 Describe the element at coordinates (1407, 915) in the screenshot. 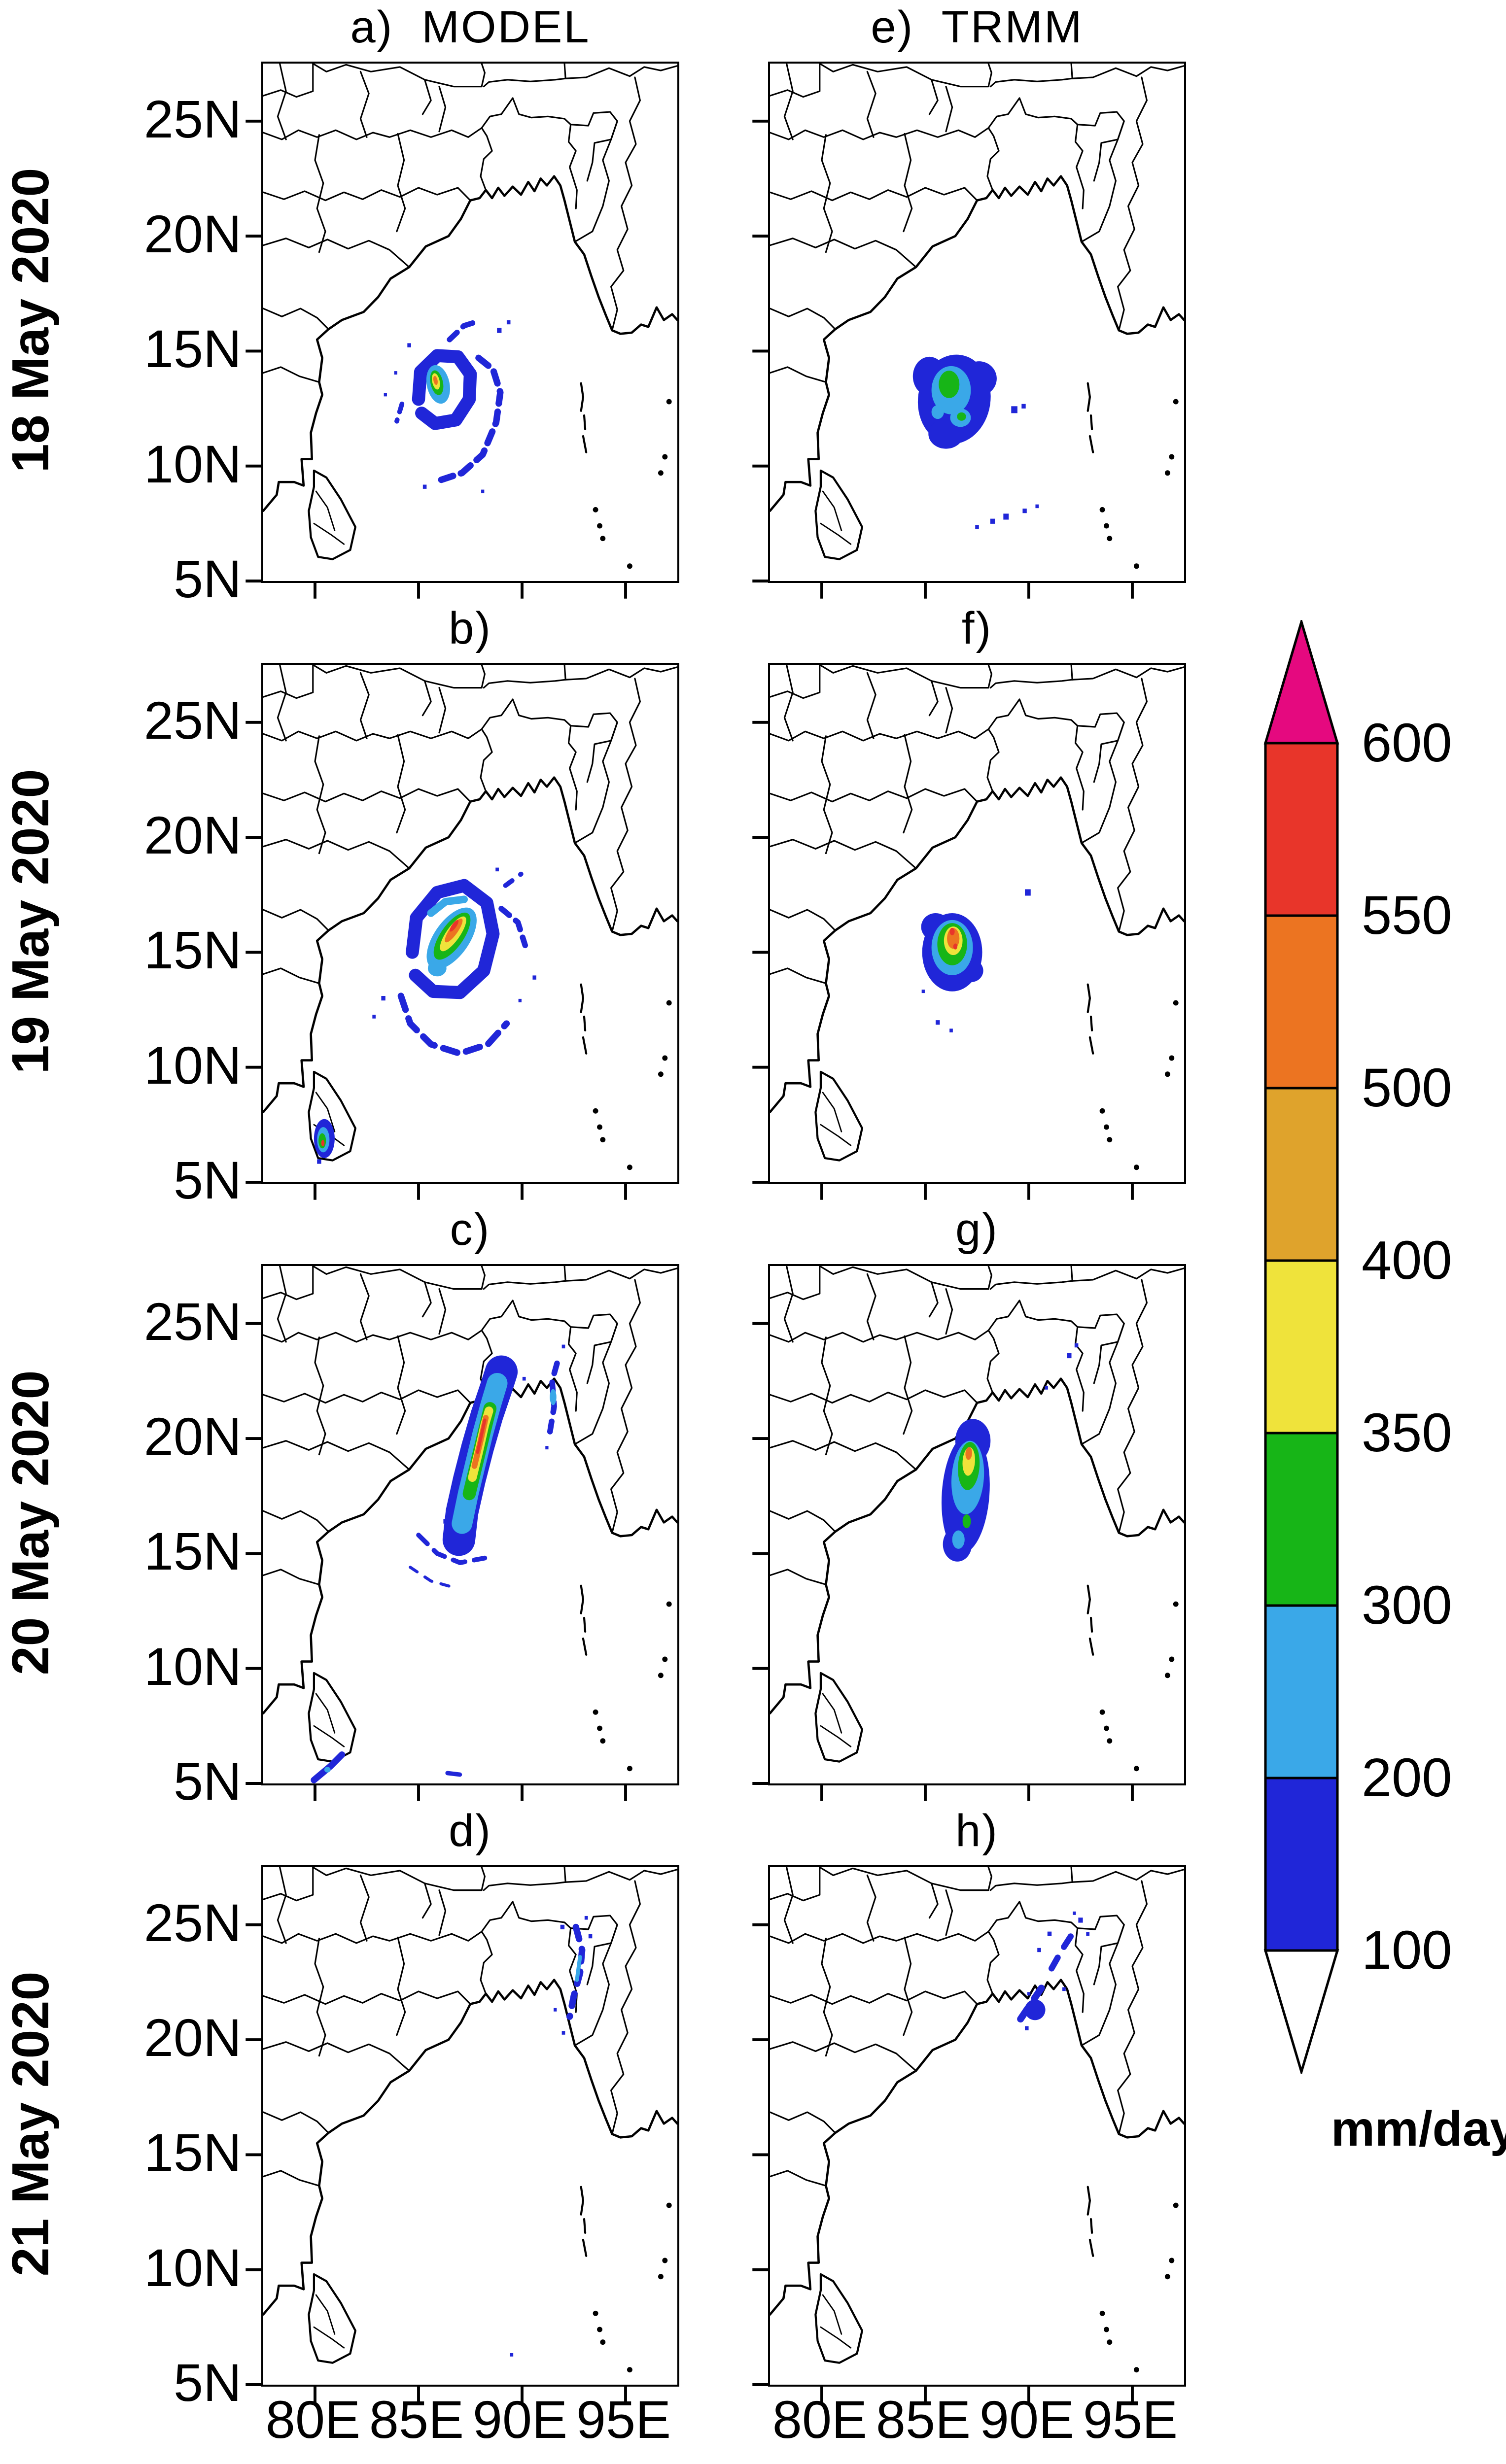

I see `colorbar-tick-label: 550` at that location.